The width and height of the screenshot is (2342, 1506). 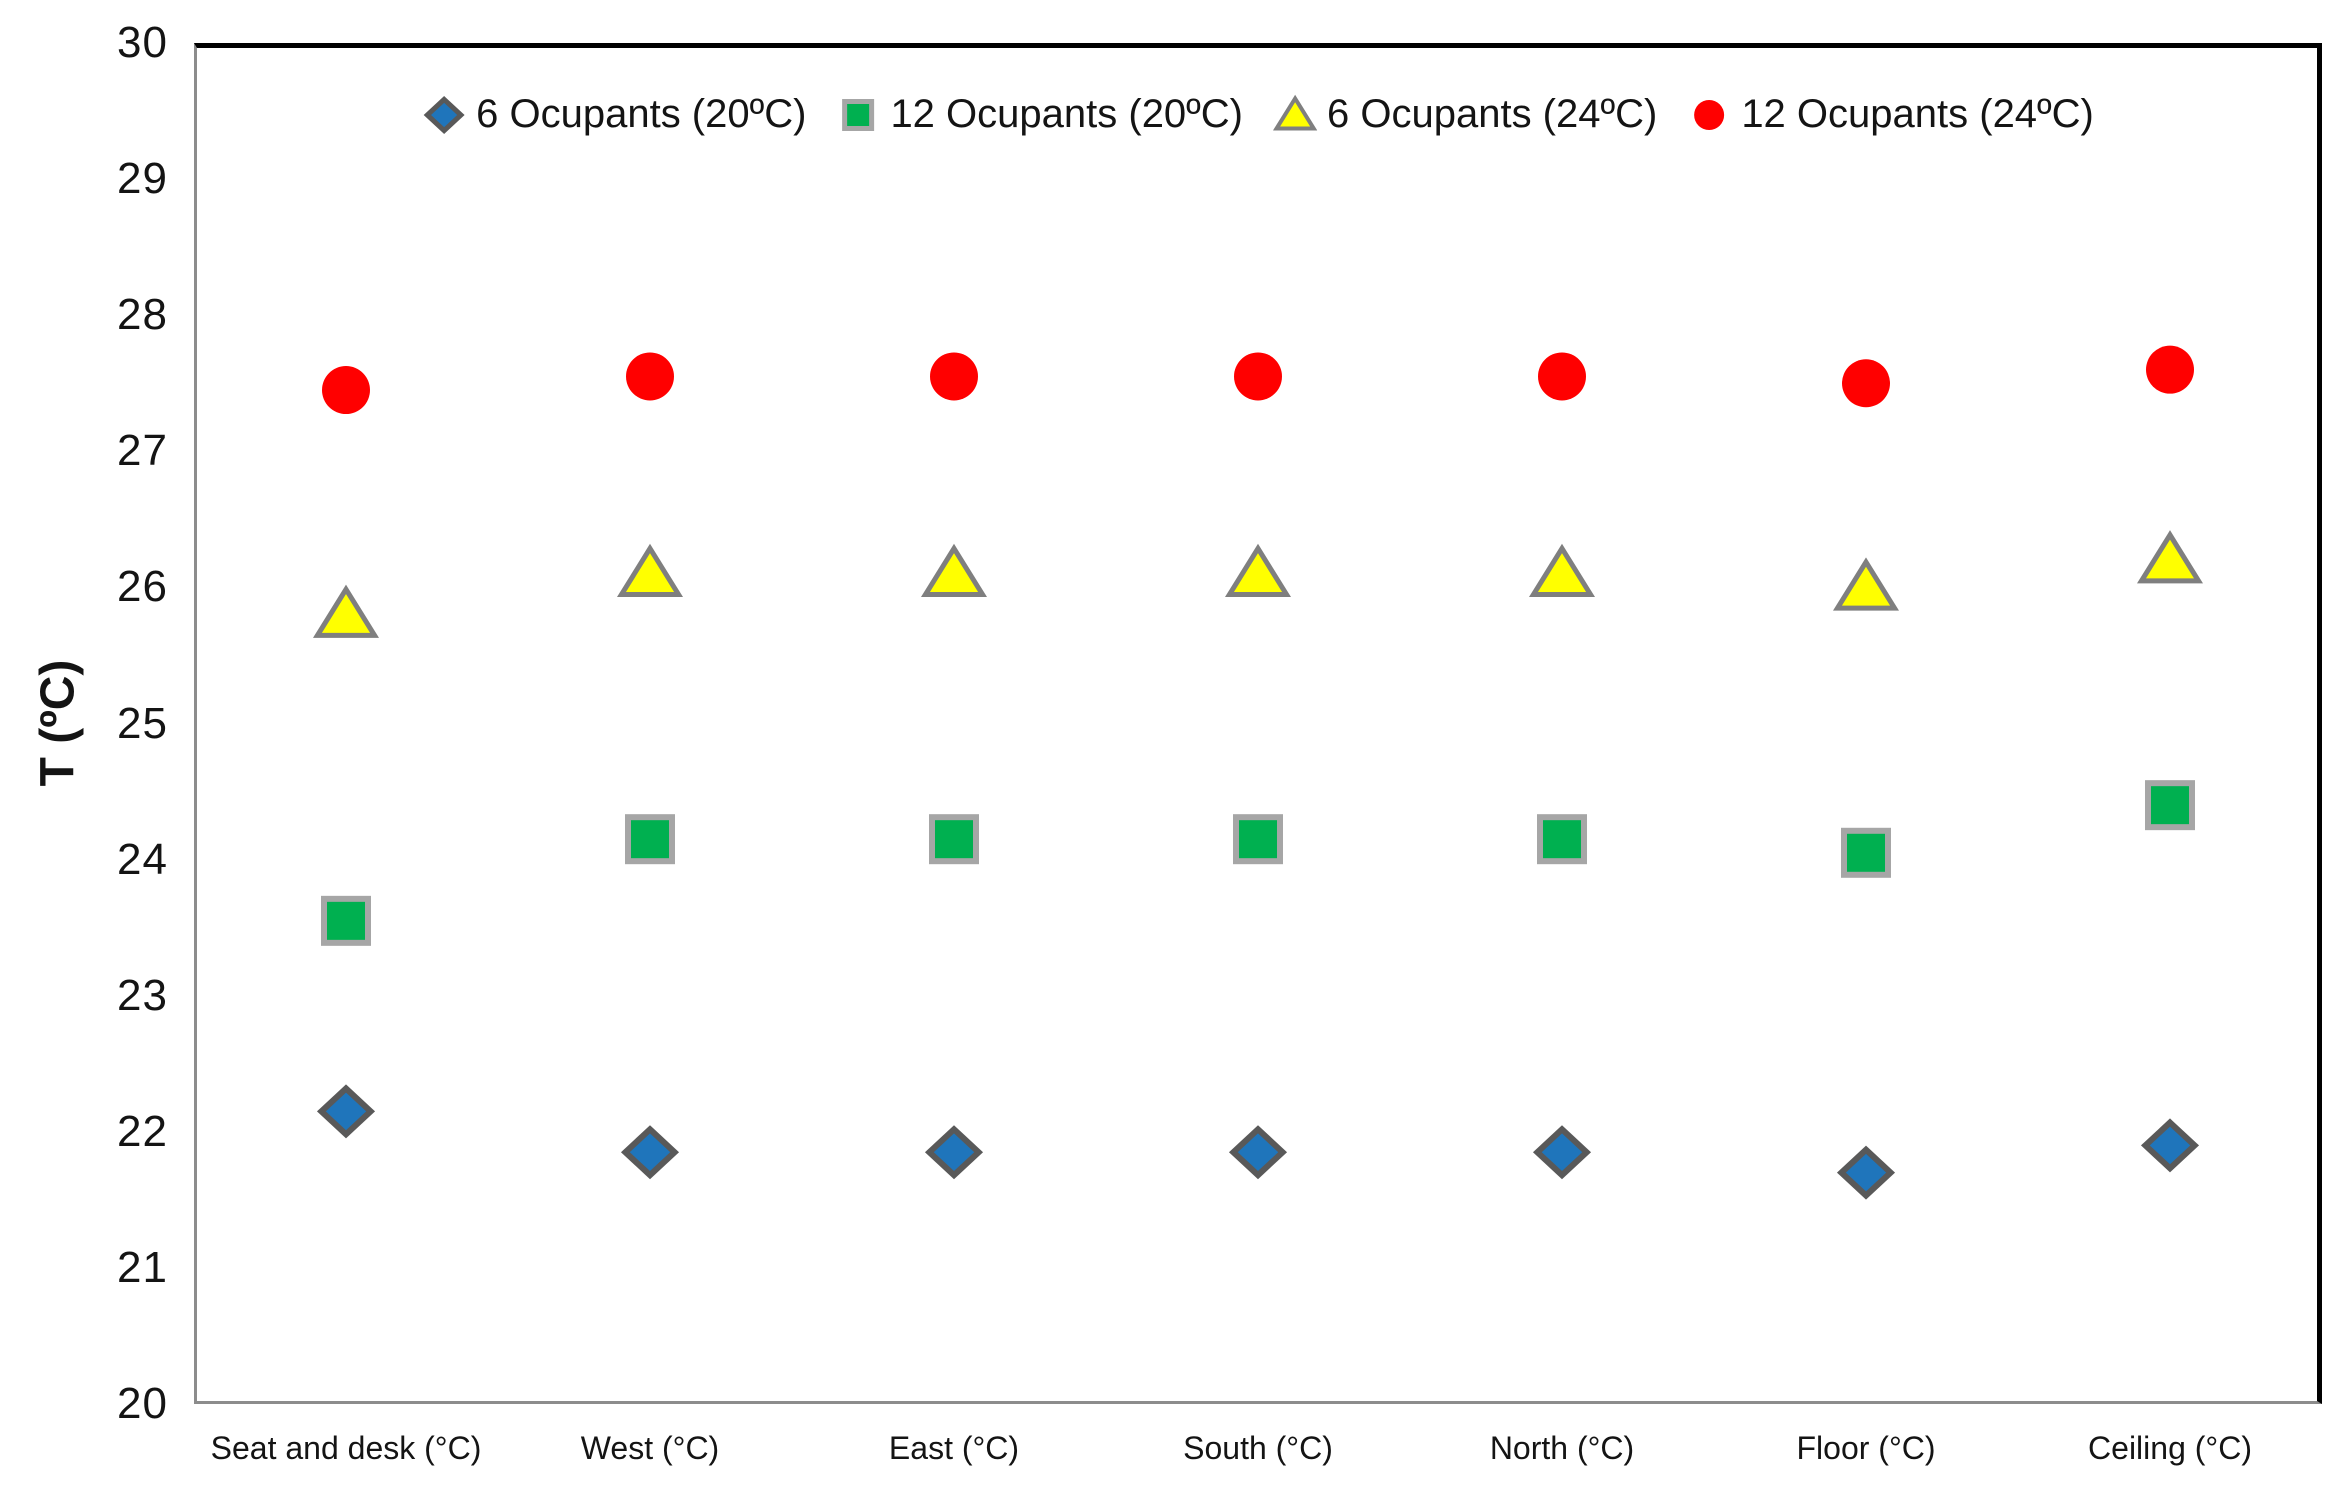 I want to click on legend-marker-triangle-icon, so click(x=1295, y=112).